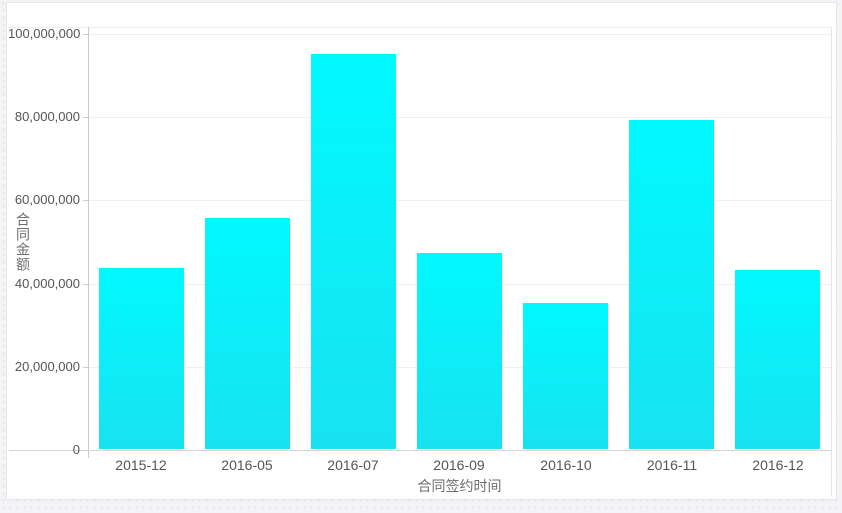  What do you see at coordinates (420, 450) in the screenshot?
I see `x-axis-line` at bounding box center [420, 450].